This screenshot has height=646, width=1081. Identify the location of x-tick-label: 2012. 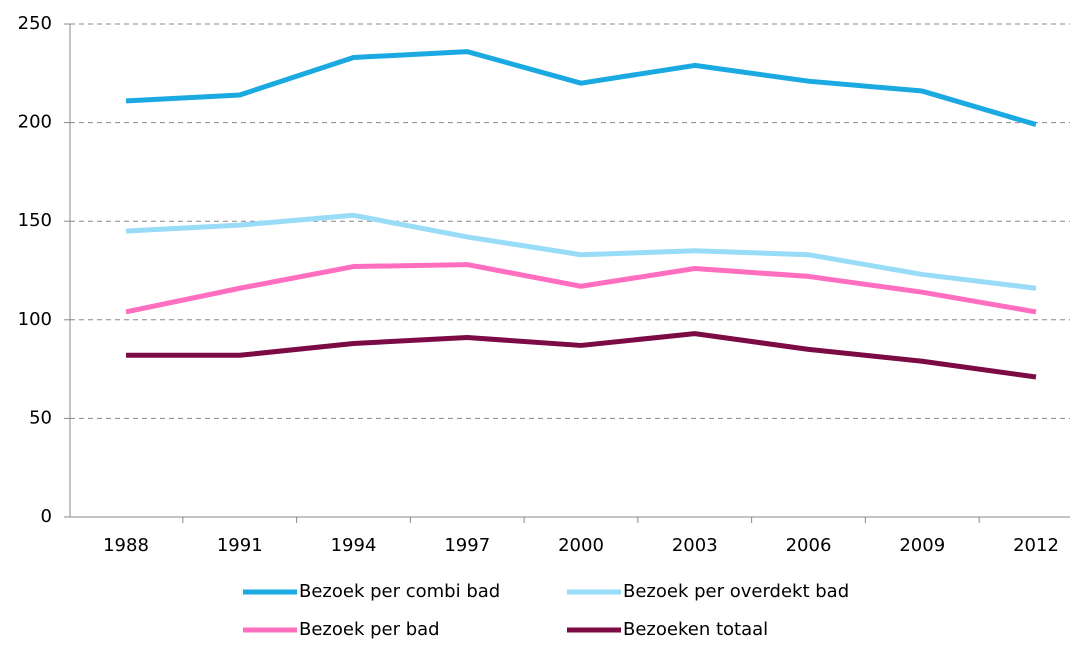
(1036, 545).